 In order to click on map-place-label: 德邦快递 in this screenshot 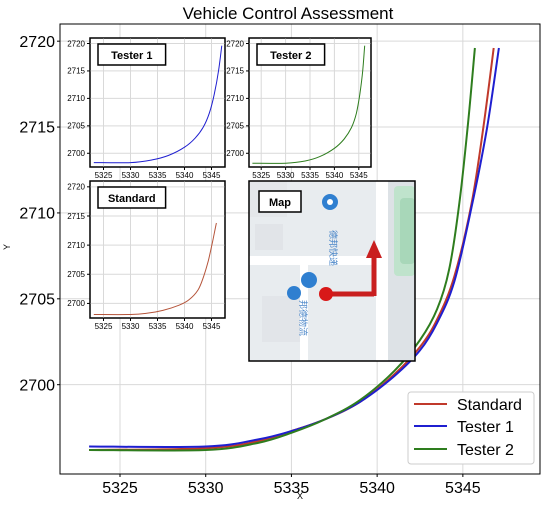, I will do `click(333, 248)`.